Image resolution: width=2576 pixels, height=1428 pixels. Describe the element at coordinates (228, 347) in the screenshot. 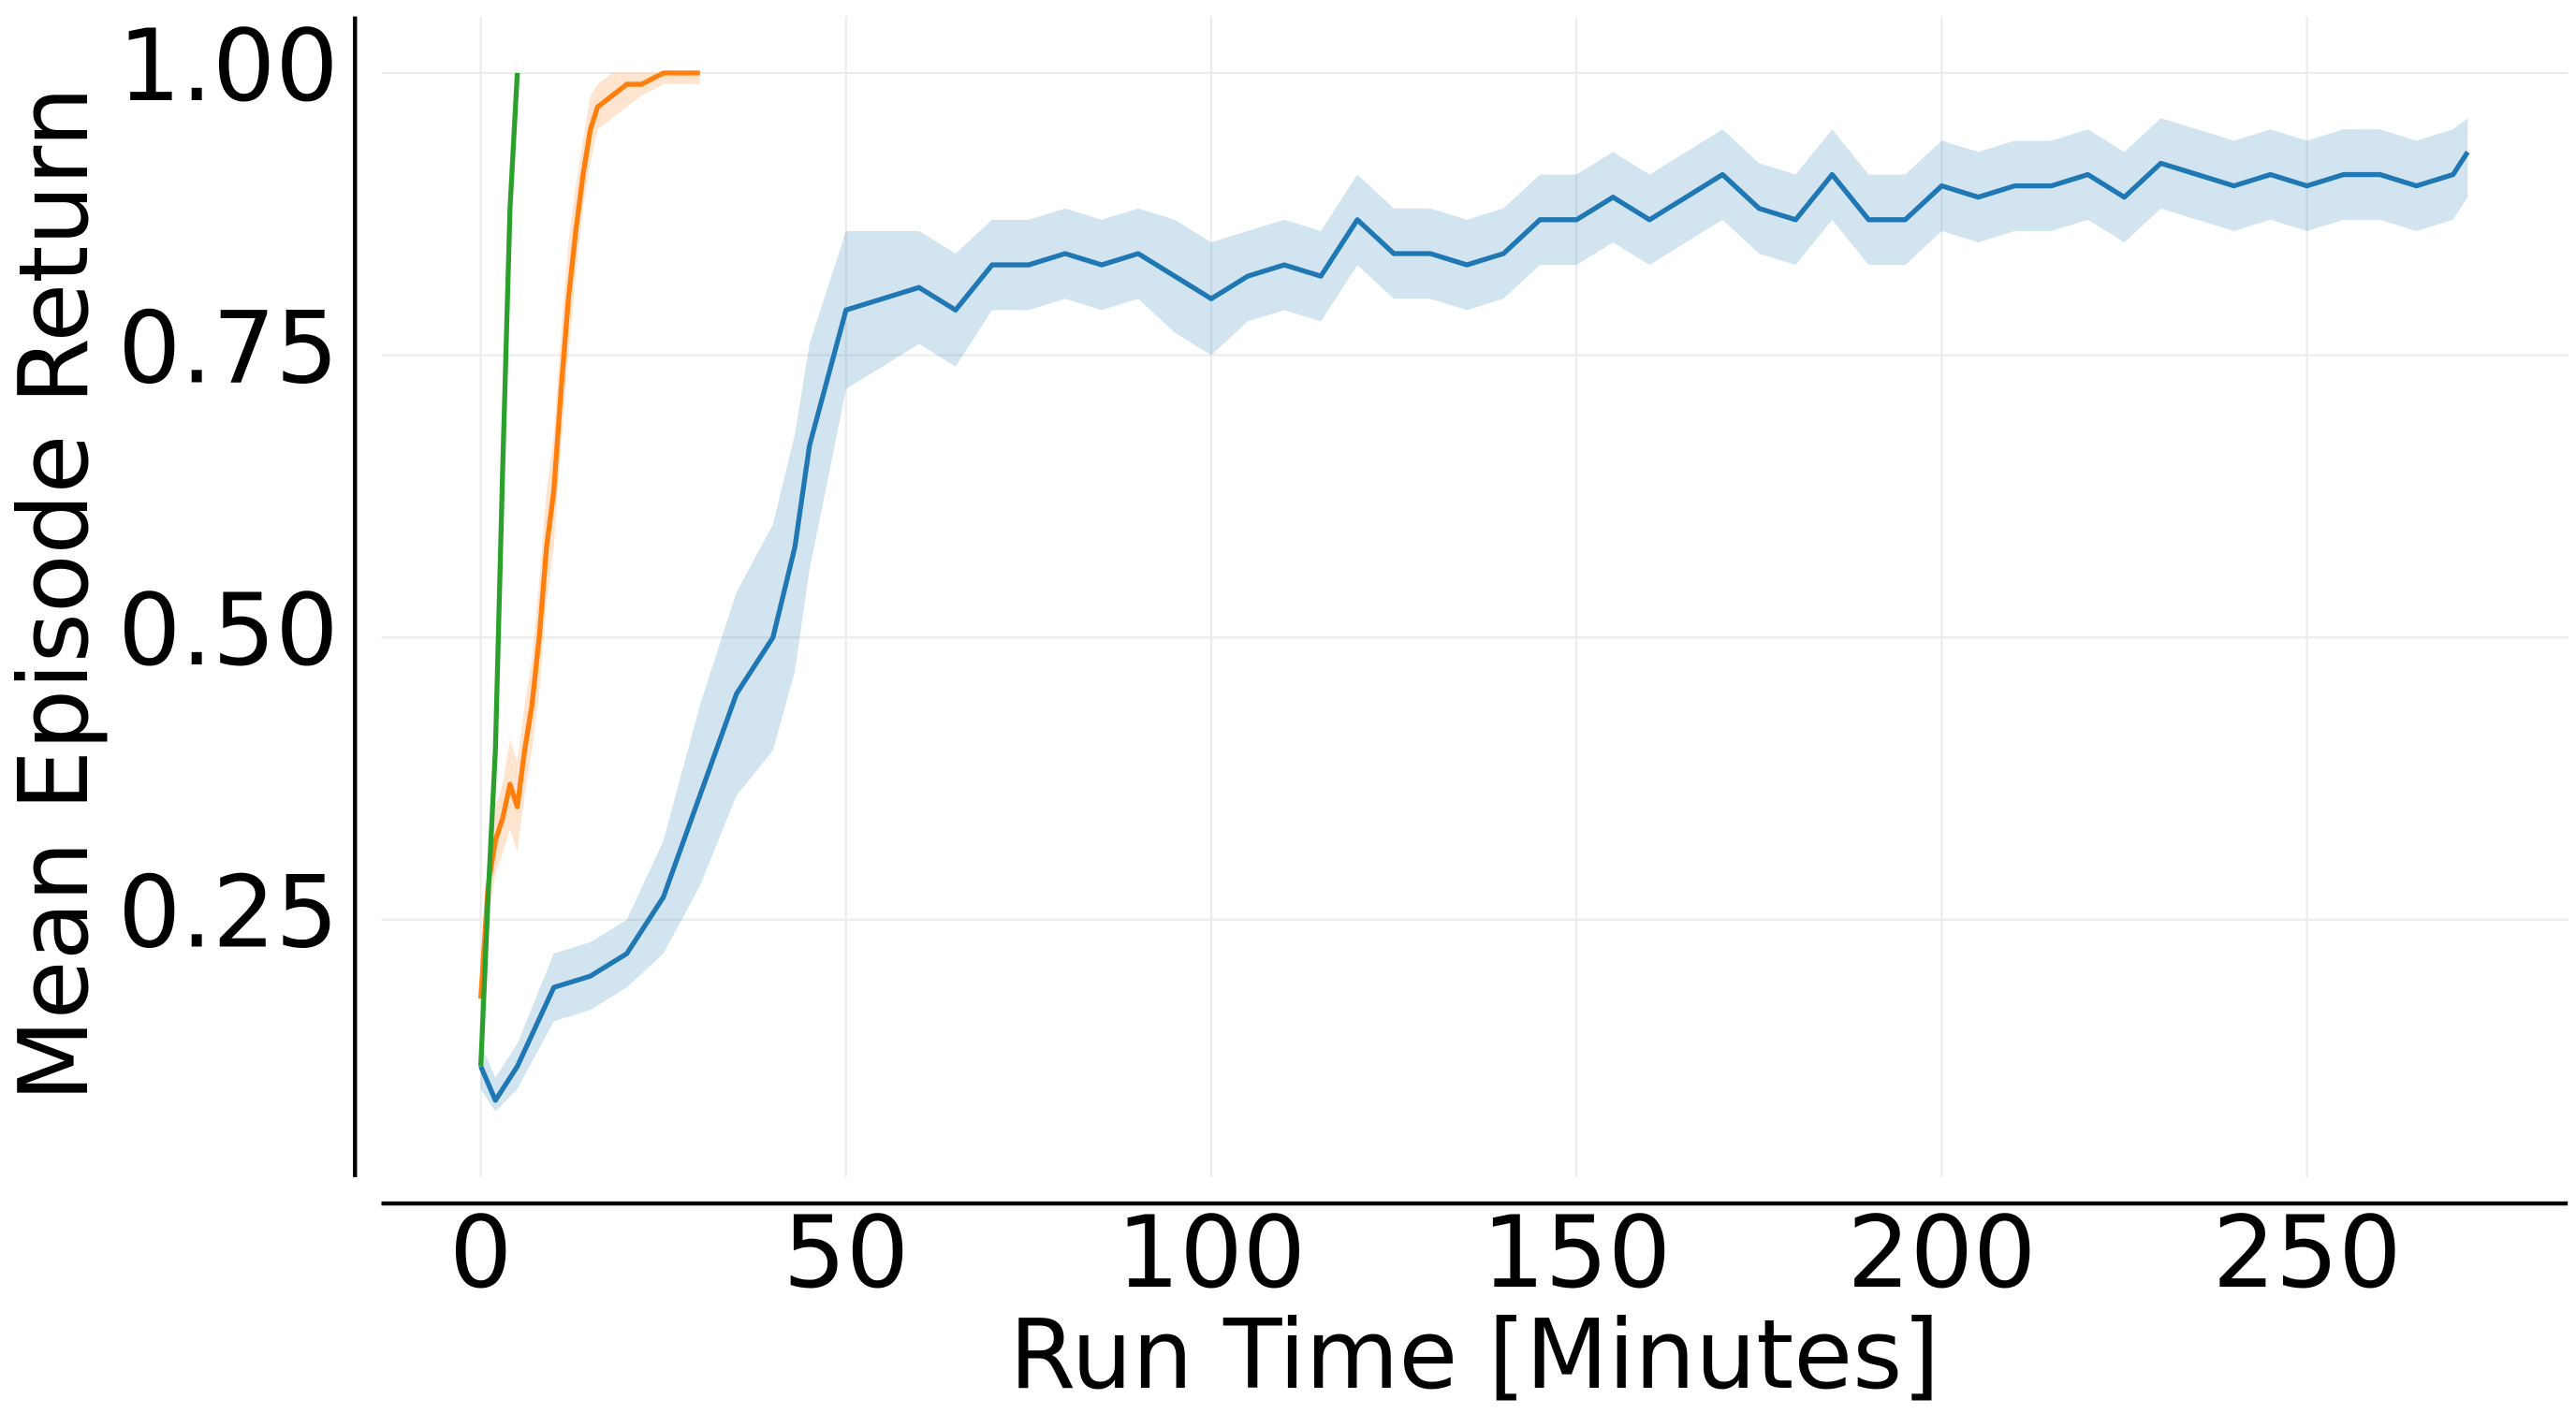

I see `y-tick-label: 0.75` at that location.